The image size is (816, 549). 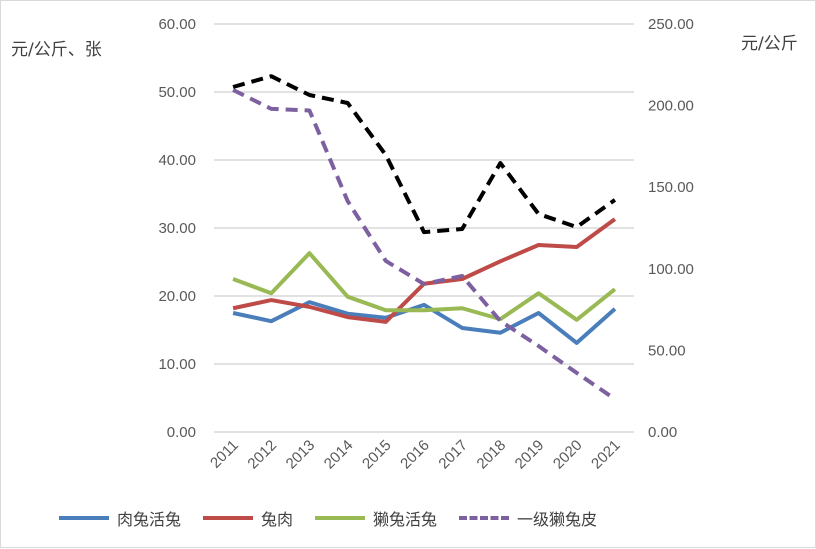 I want to click on x-tick-label: 2012, so click(x=262, y=455).